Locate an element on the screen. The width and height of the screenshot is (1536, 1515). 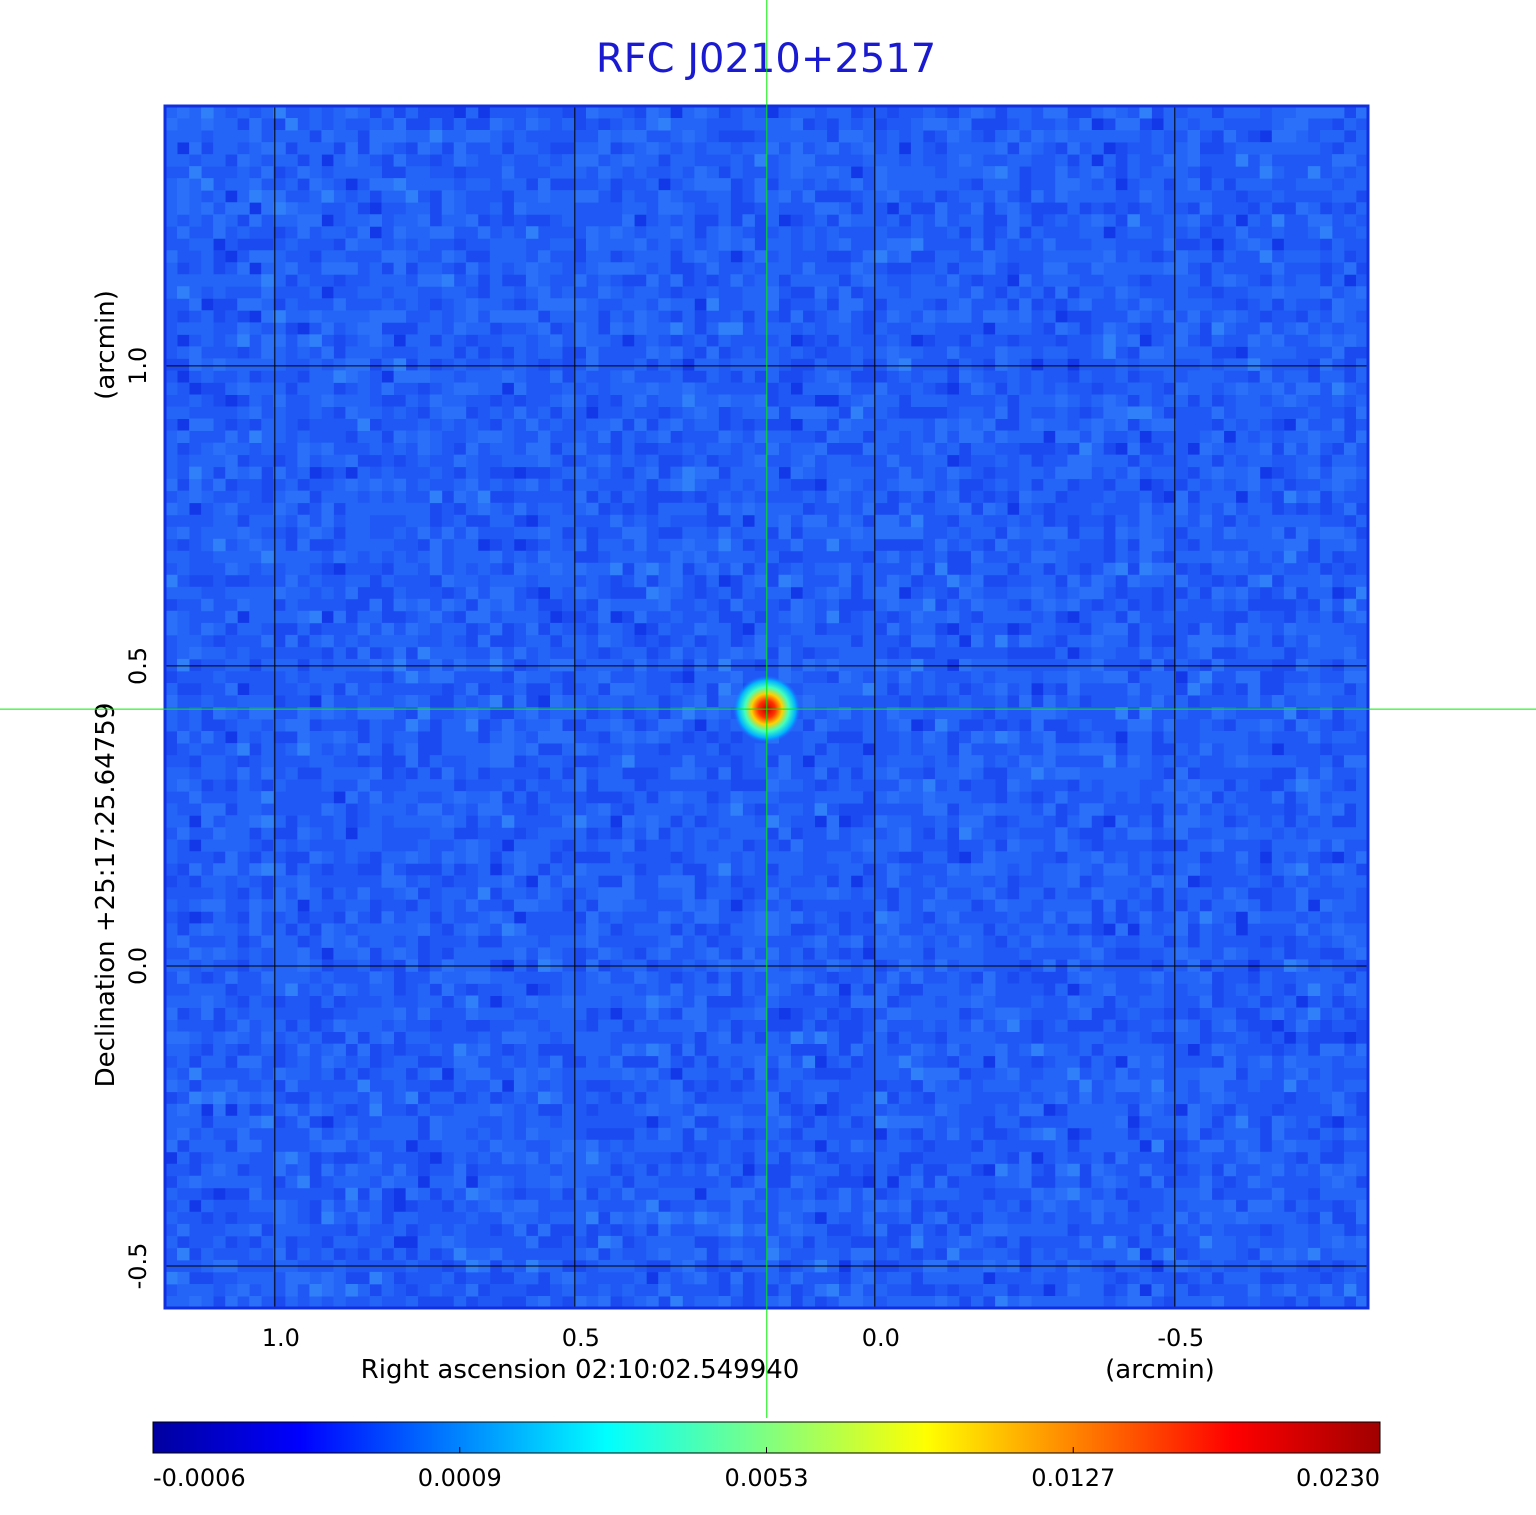
y-axis-label: Declination +25:17:25.64759 is located at coordinates (106, 895).